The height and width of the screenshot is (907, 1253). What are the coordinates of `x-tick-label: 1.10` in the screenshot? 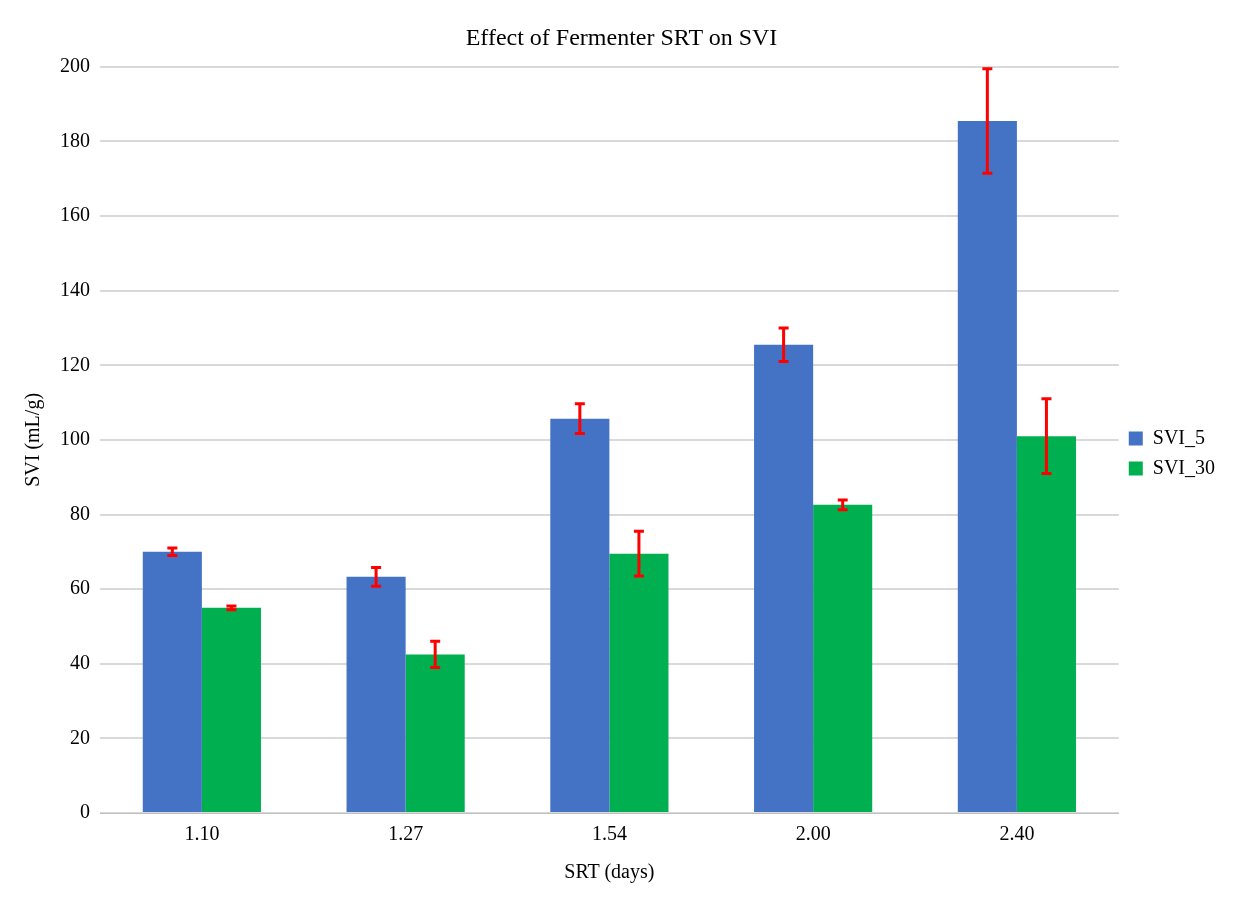 It's located at (202, 833).